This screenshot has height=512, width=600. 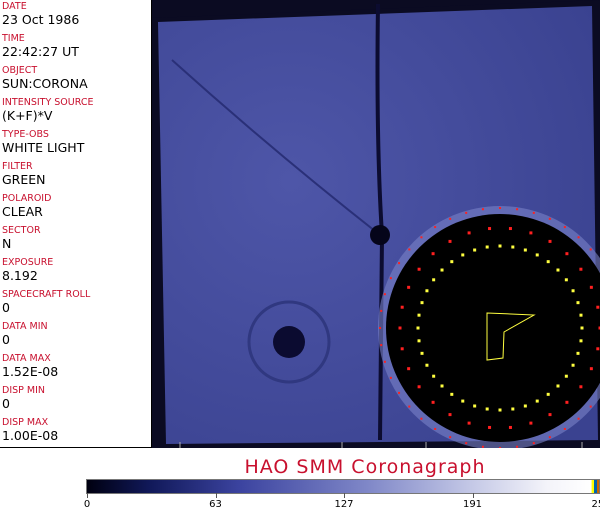 I want to click on field-value: SUN:CORONA, so click(x=45, y=83).